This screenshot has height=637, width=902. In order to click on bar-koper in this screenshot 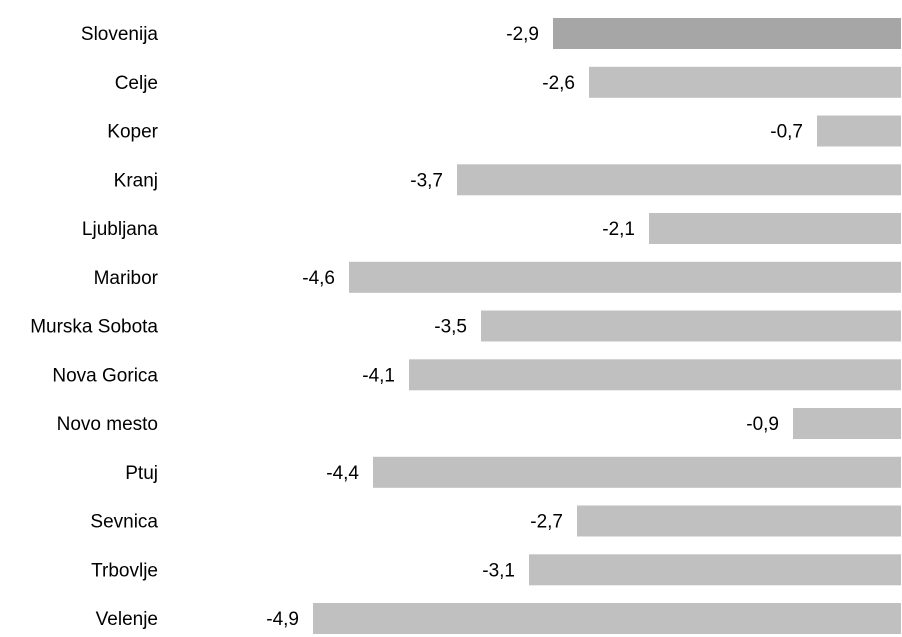, I will do `click(859, 131)`.